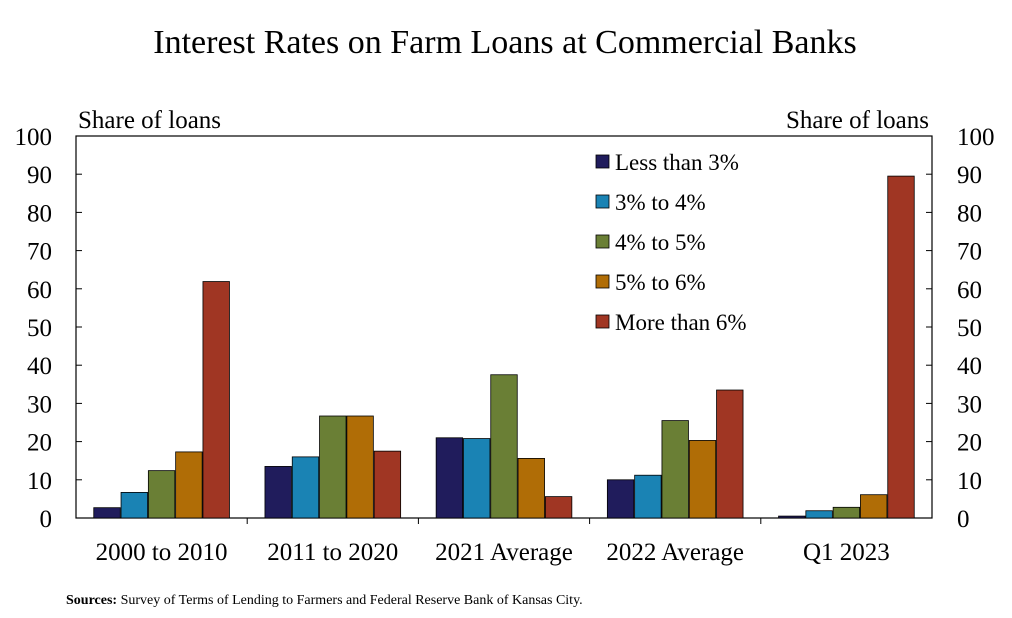  I want to click on y-tick-label-right: 0, so click(963, 519).